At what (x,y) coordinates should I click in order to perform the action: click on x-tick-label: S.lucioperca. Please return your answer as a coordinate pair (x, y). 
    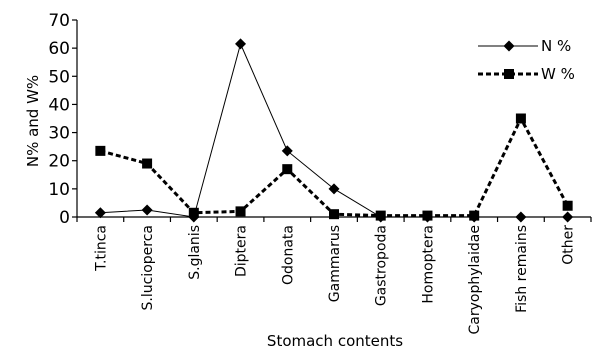
    Looking at the image, I should click on (148, 267).